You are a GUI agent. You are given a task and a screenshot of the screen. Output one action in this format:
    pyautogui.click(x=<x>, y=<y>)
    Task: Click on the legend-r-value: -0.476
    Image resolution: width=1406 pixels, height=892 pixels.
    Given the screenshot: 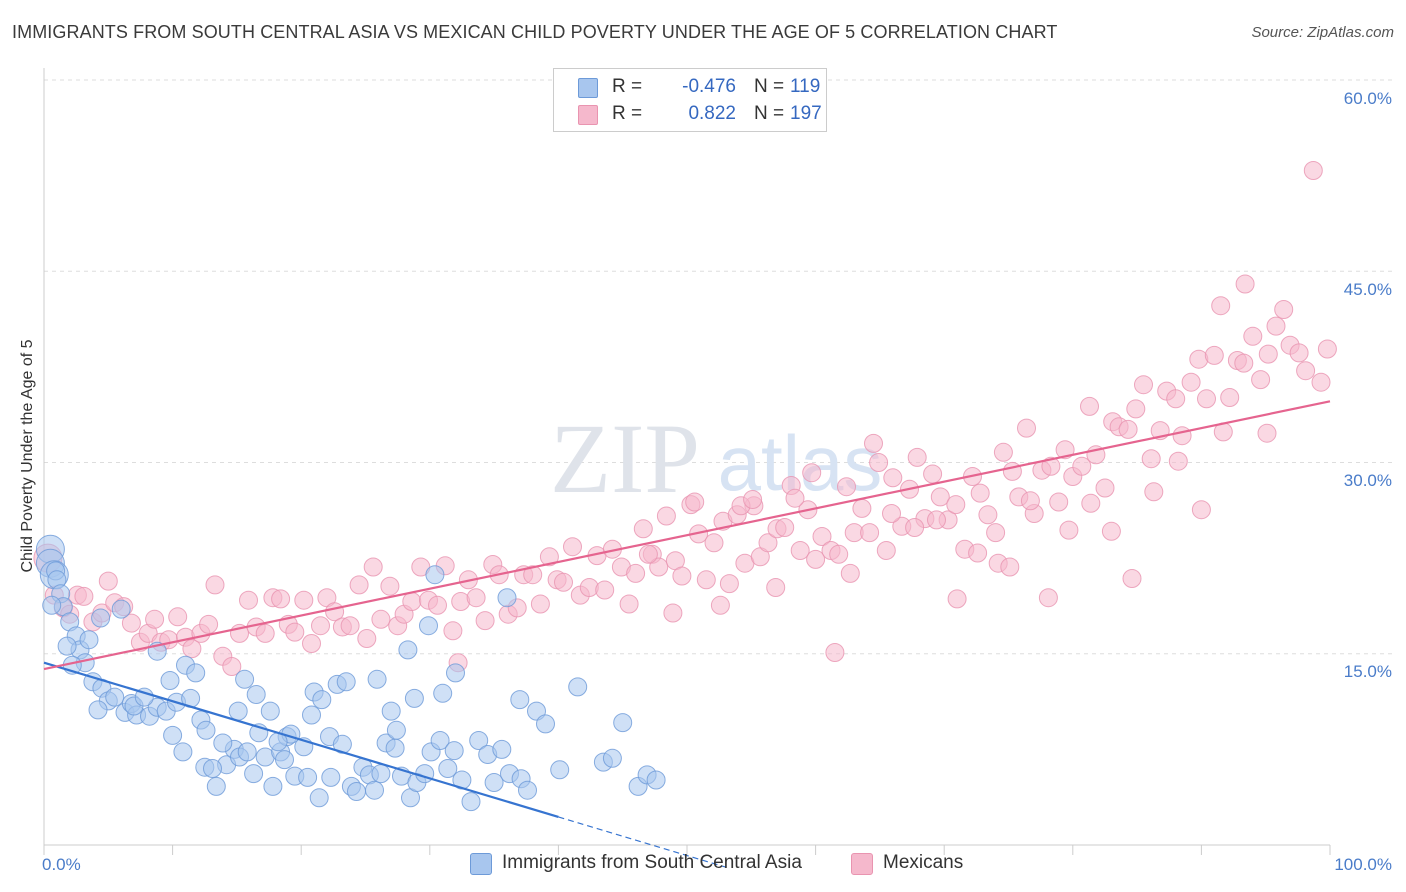 What is the action you would take?
    pyautogui.click(x=709, y=86)
    